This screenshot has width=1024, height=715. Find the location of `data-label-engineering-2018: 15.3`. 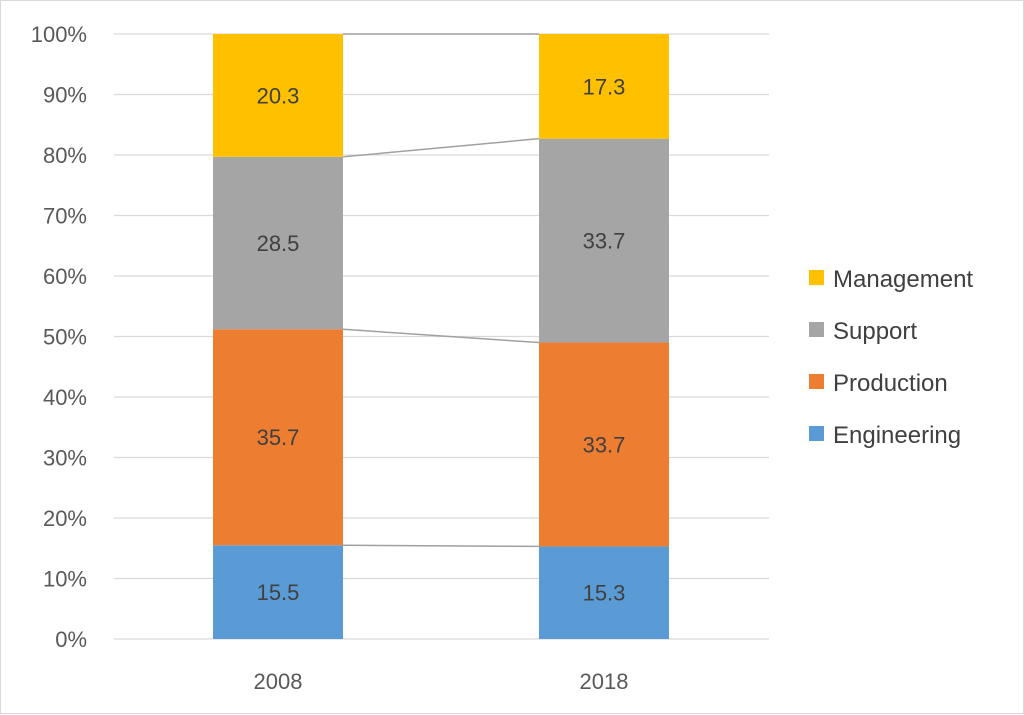

data-label-engineering-2018: 15.3 is located at coordinates (604, 593).